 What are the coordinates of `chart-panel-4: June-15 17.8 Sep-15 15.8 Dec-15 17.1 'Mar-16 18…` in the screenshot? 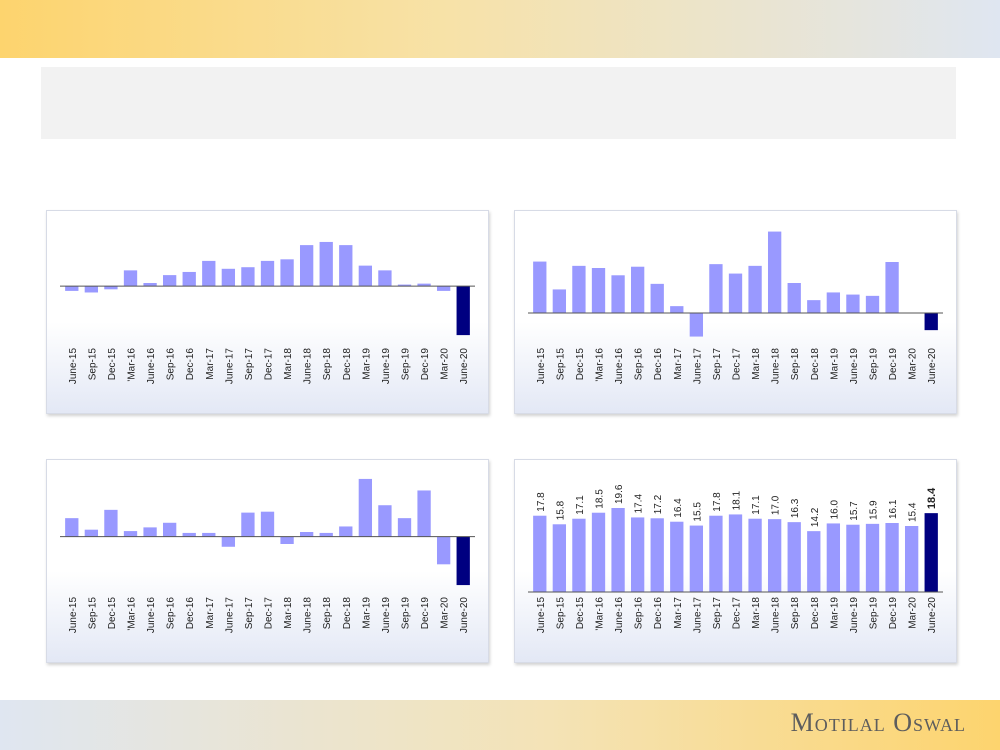 It's located at (735, 561).